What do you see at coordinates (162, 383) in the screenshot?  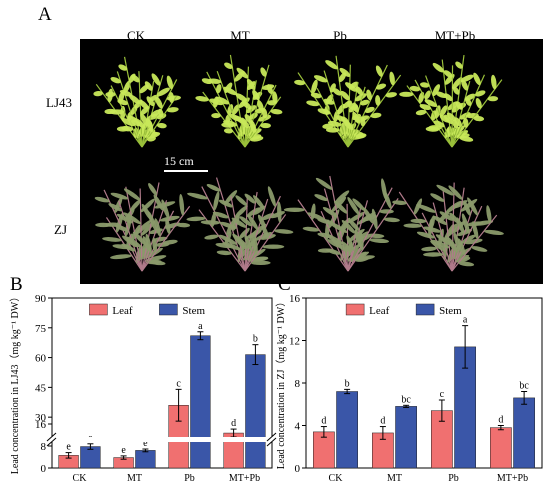 I see `plot-frame` at bounding box center [162, 383].